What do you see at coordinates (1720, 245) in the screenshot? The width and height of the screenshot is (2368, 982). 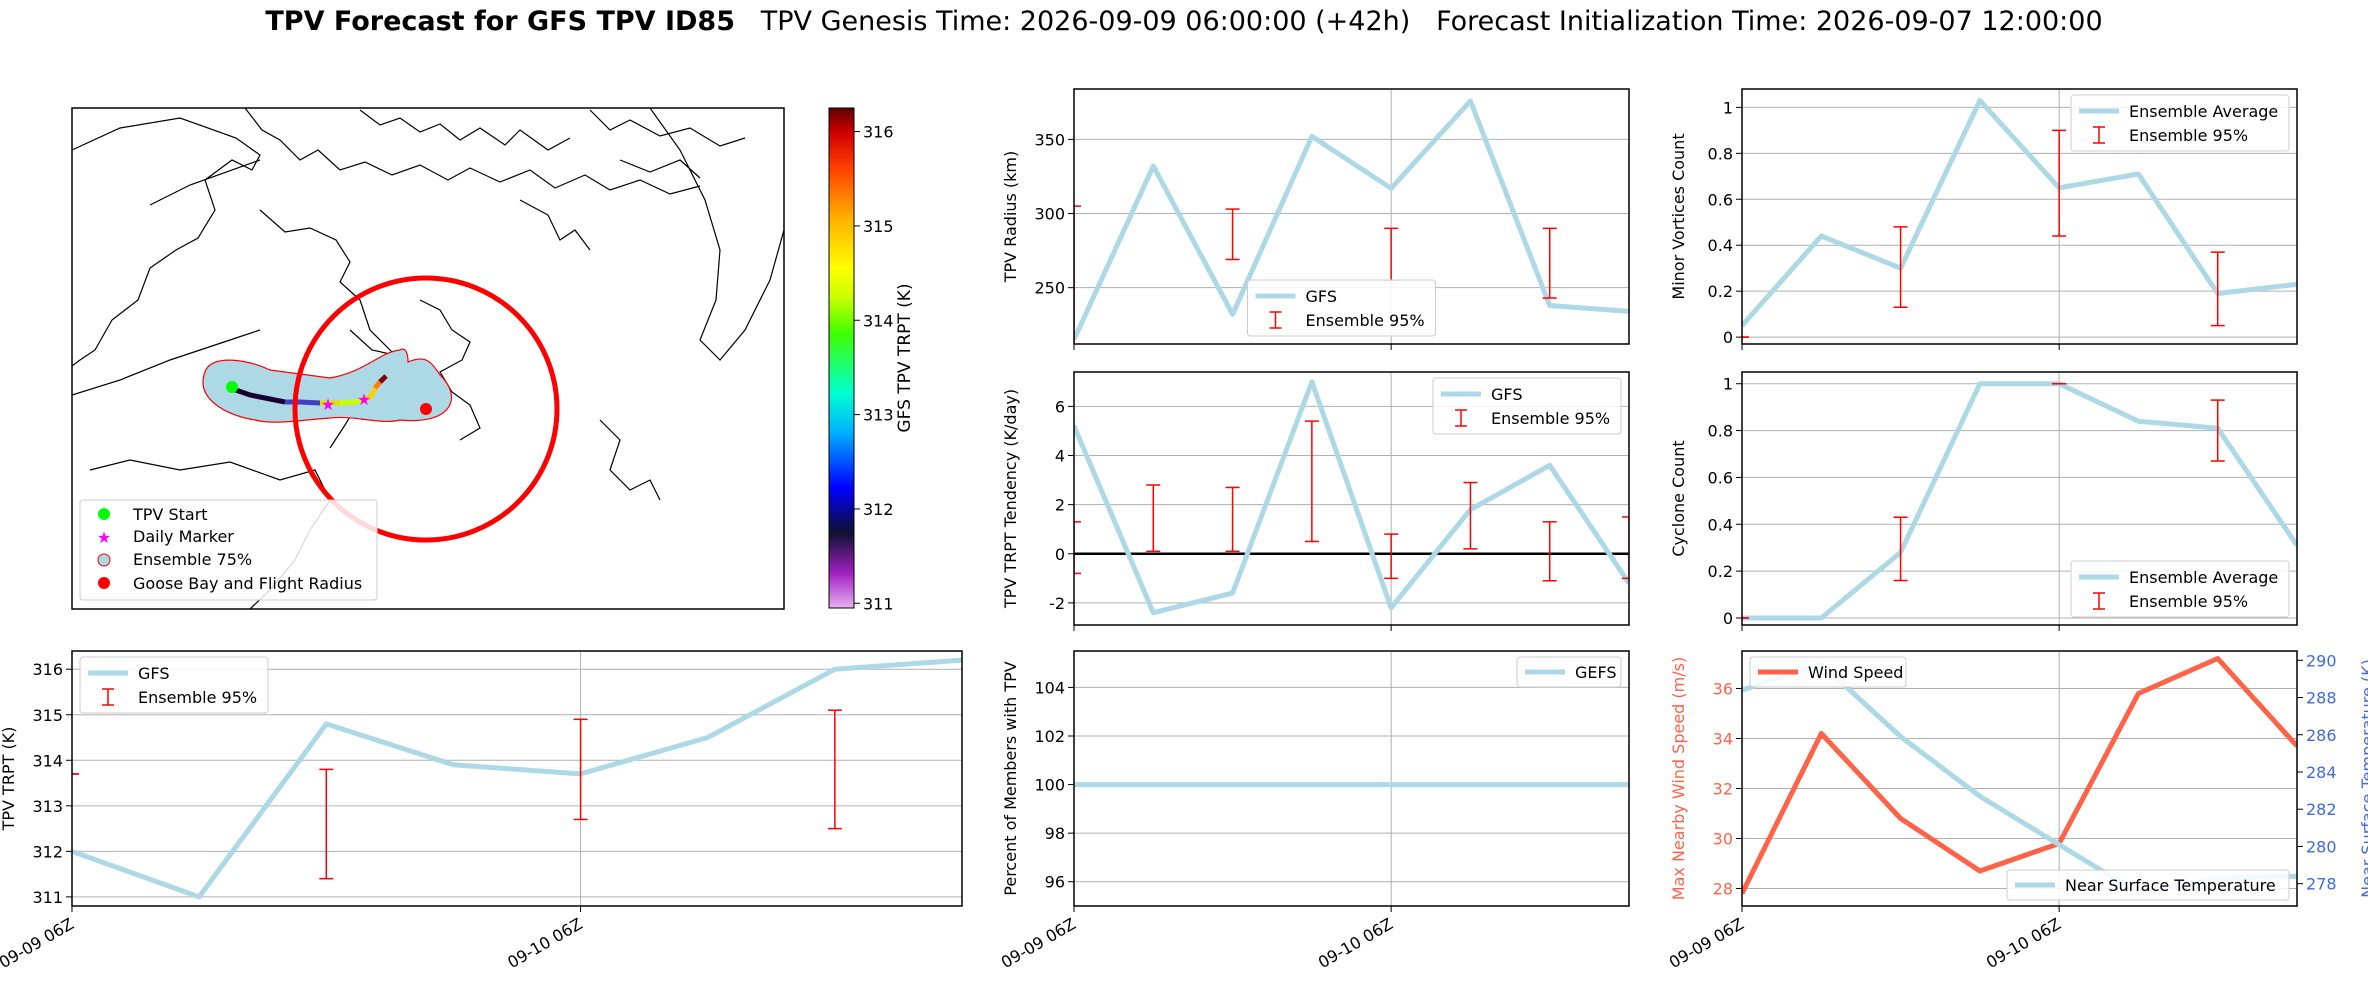 I see `y-tick-label: 0.4` at bounding box center [1720, 245].